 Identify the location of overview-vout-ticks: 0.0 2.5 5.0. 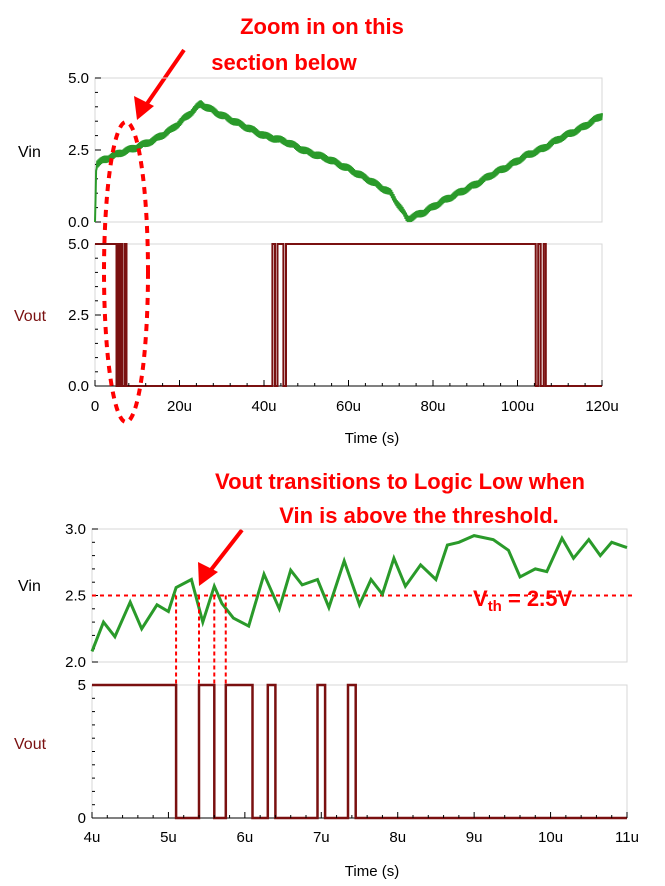
(84, 315).